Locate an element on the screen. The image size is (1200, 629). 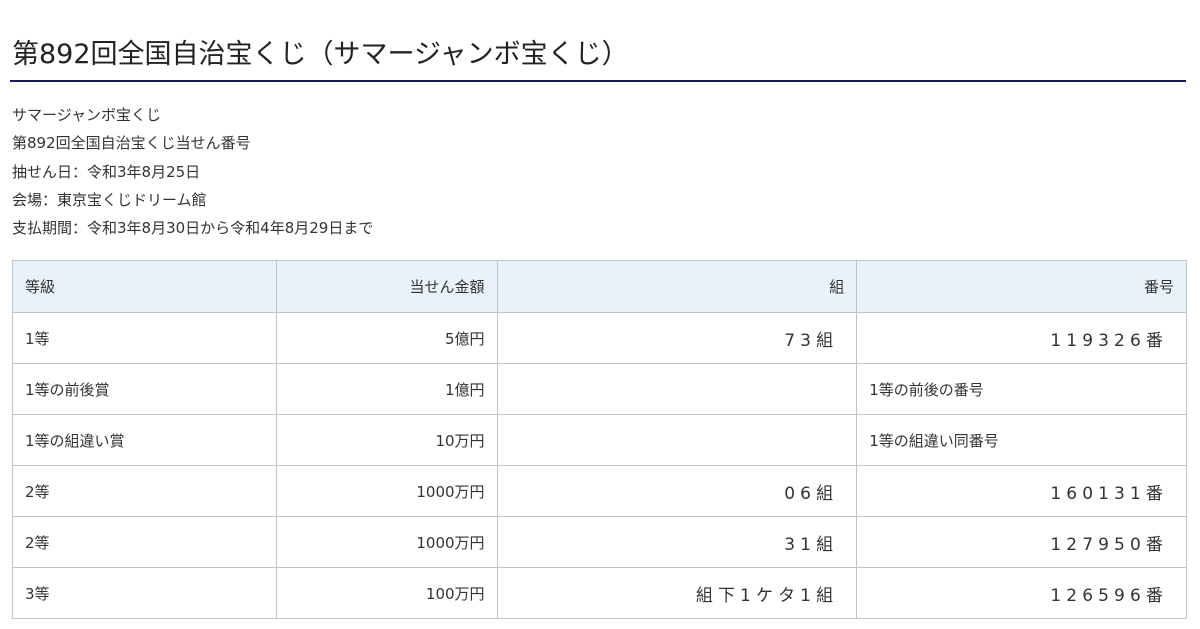
cell-group: 組下1ケタ1組 is located at coordinates (677, 593).